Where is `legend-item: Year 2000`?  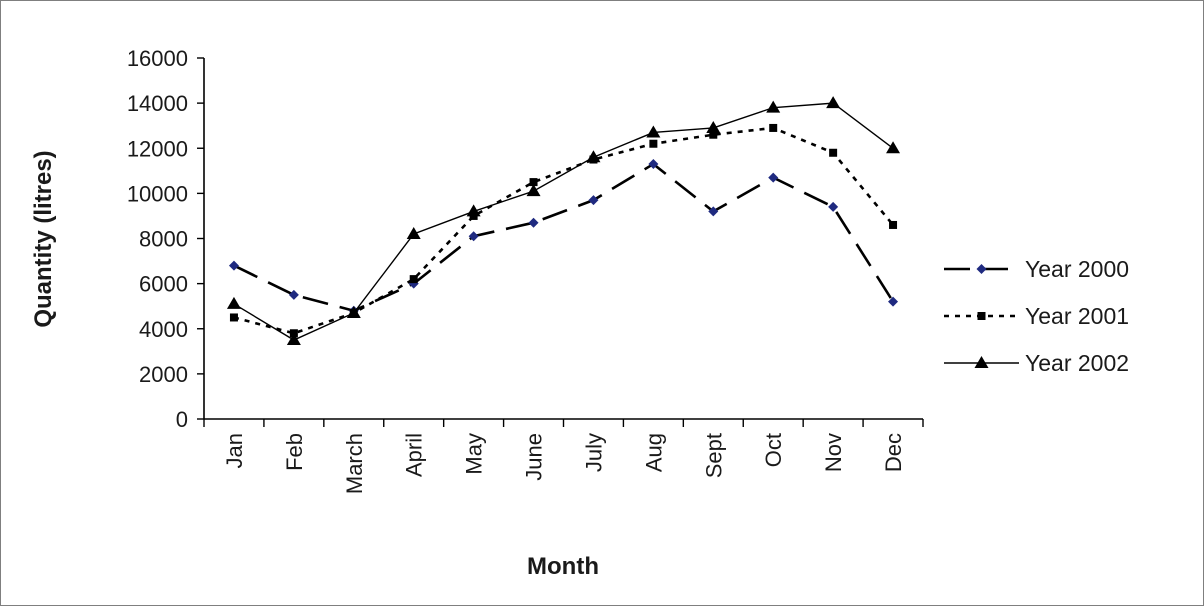
legend-item: Year 2000 is located at coordinates (1036, 269).